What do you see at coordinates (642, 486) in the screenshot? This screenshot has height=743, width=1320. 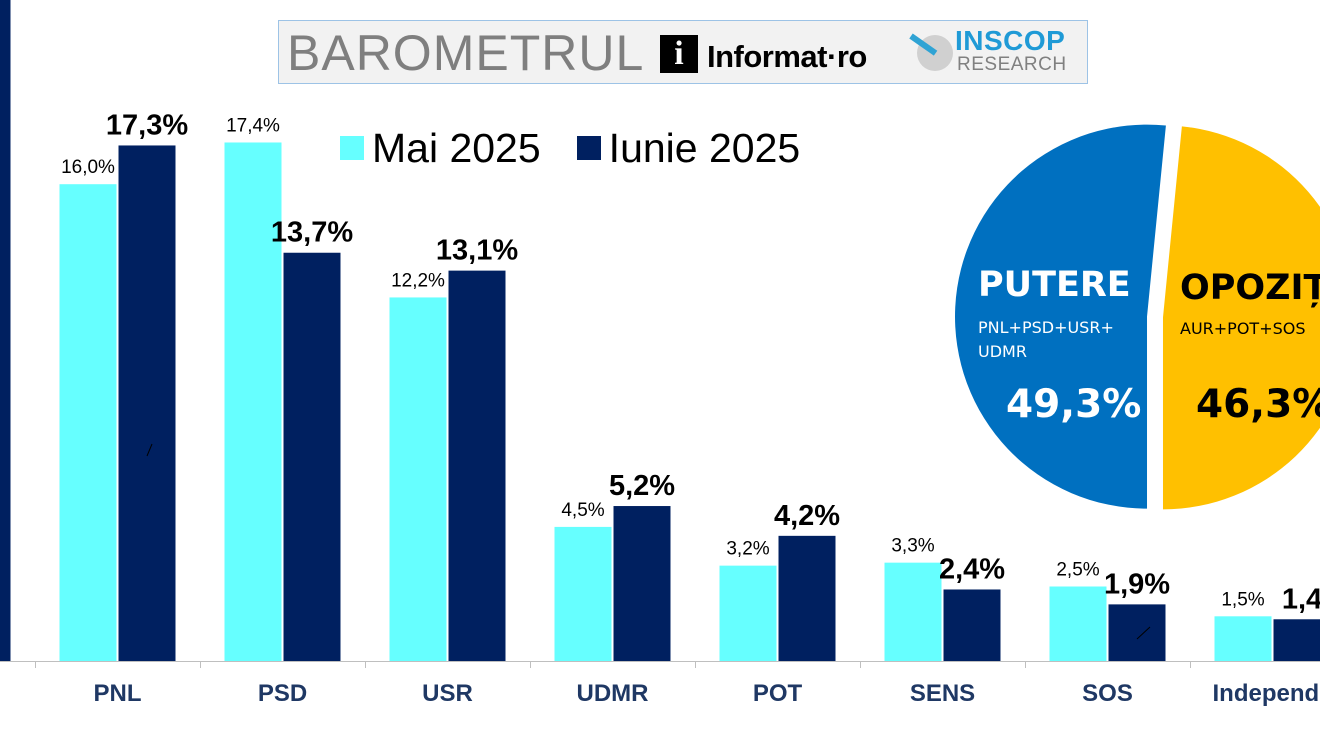 I see `data-label-udmr-iunie: 5,2%` at bounding box center [642, 486].